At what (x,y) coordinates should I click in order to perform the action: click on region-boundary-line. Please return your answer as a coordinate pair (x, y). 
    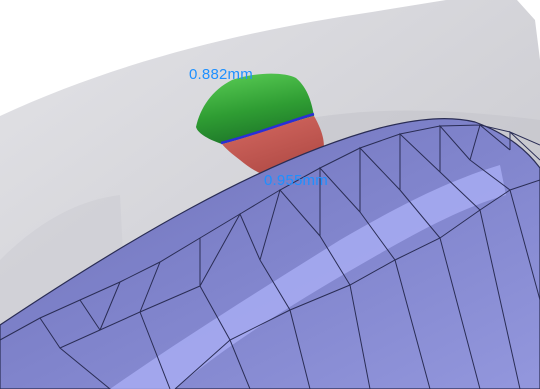
    Looking at the image, I should click on (267, 128).